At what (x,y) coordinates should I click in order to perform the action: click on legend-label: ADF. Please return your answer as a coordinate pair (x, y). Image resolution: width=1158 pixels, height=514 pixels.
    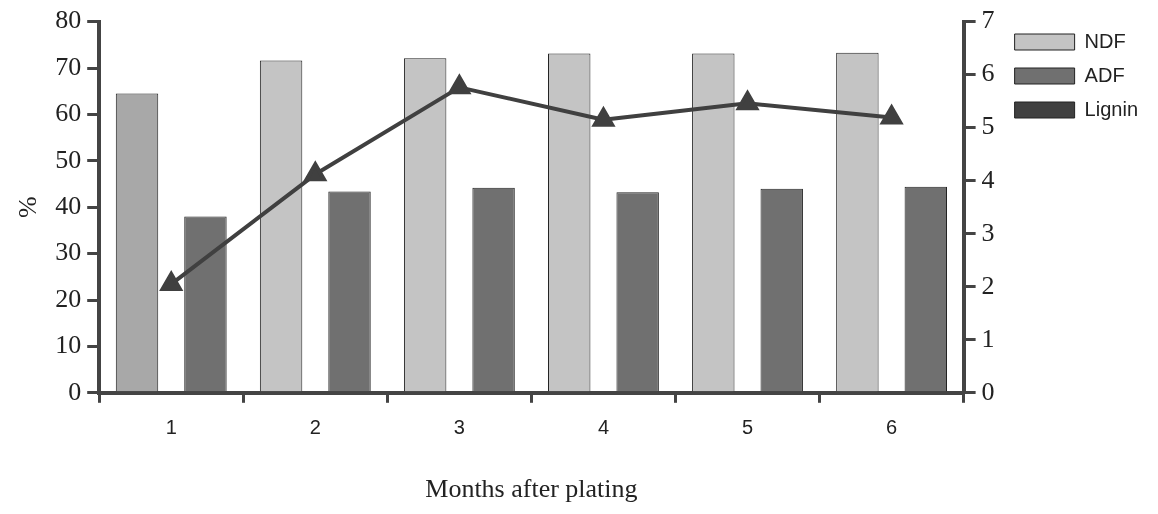
    Looking at the image, I should click on (1104, 74).